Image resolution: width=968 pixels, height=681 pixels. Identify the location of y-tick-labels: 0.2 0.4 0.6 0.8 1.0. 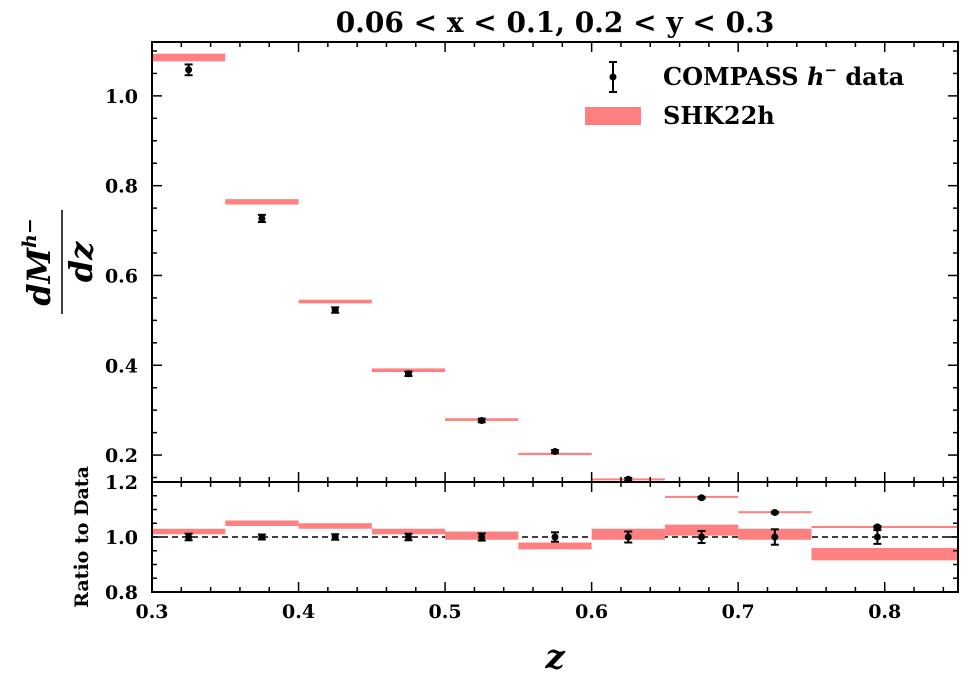
(121, 276).